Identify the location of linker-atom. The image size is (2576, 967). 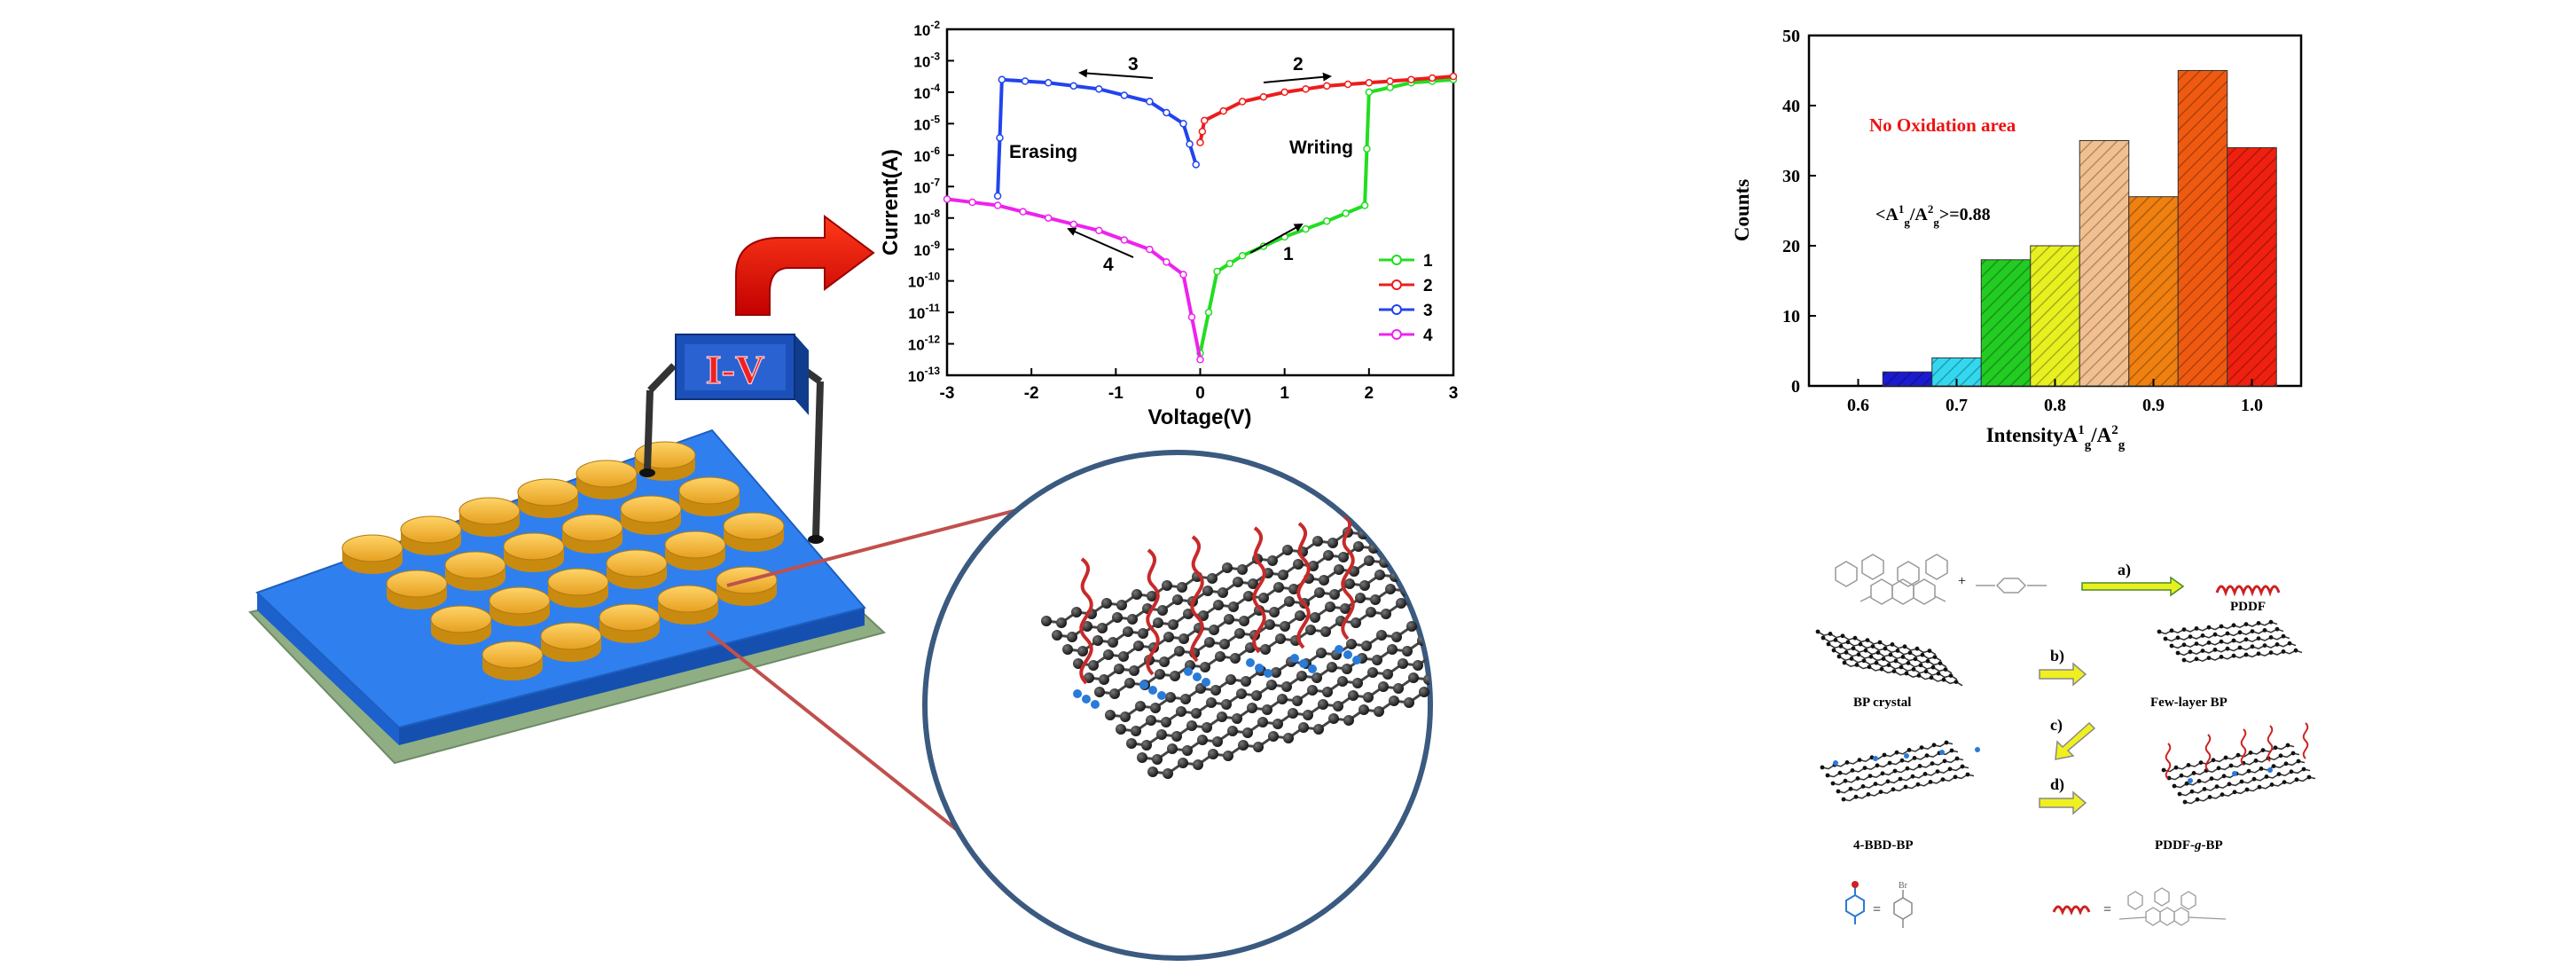
(1143, 684).